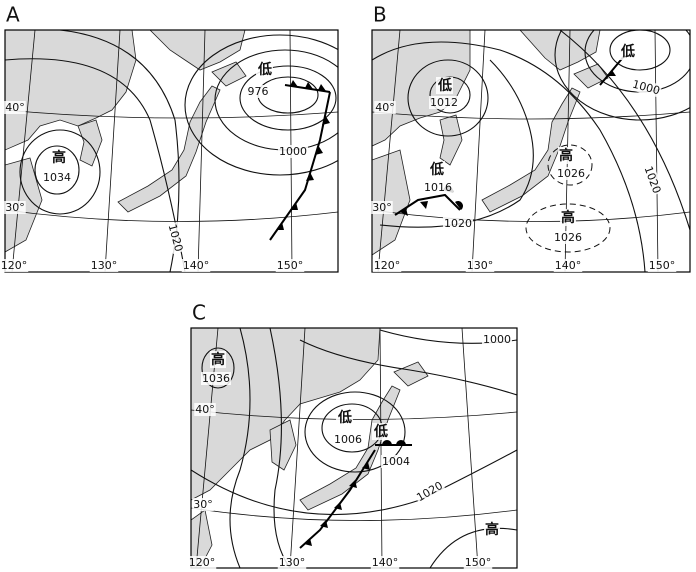 The width and height of the screenshot is (696, 572). Describe the element at coordinates (380, 15) in the screenshot. I see `panel-title: B` at that location.